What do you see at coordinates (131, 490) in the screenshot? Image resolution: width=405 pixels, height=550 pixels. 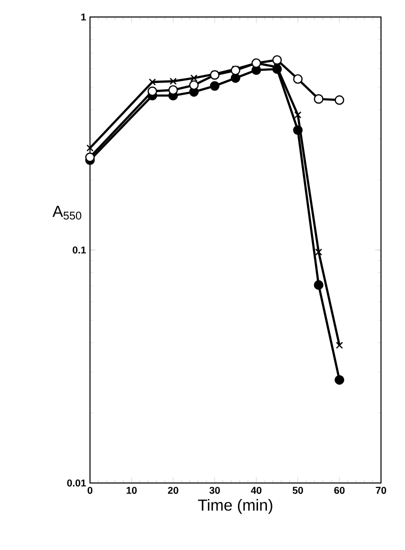 I see `x-tick-label: 10` at bounding box center [131, 490].